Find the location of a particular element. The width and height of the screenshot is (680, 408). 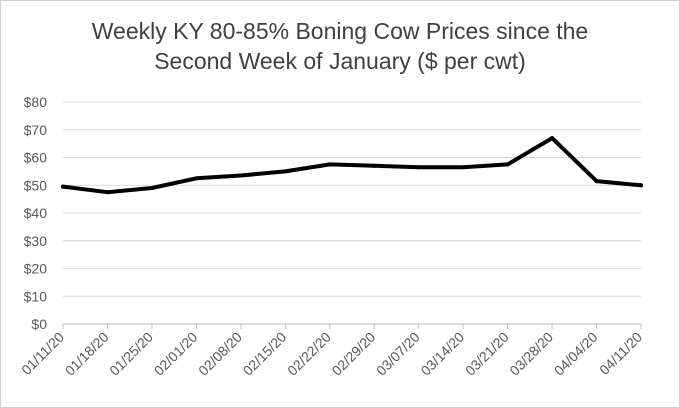

y-tick-label: $0 is located at coordinates (39, 324).